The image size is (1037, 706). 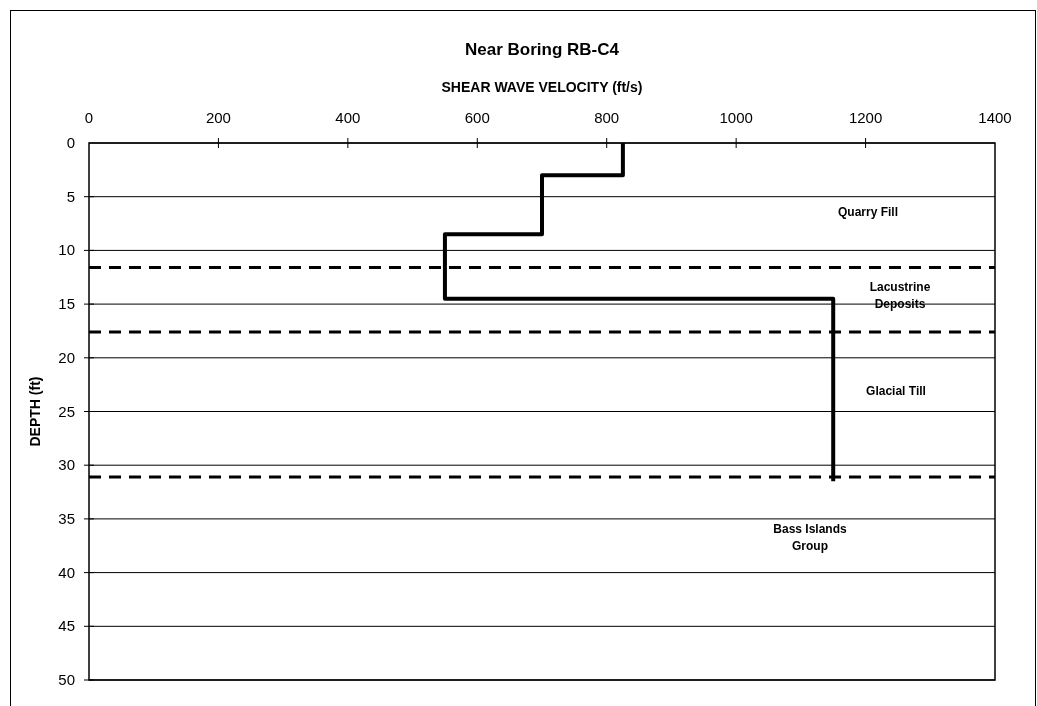 I want to click on chart-title: Near Boring RB-C4, so click(x=542, y=49).